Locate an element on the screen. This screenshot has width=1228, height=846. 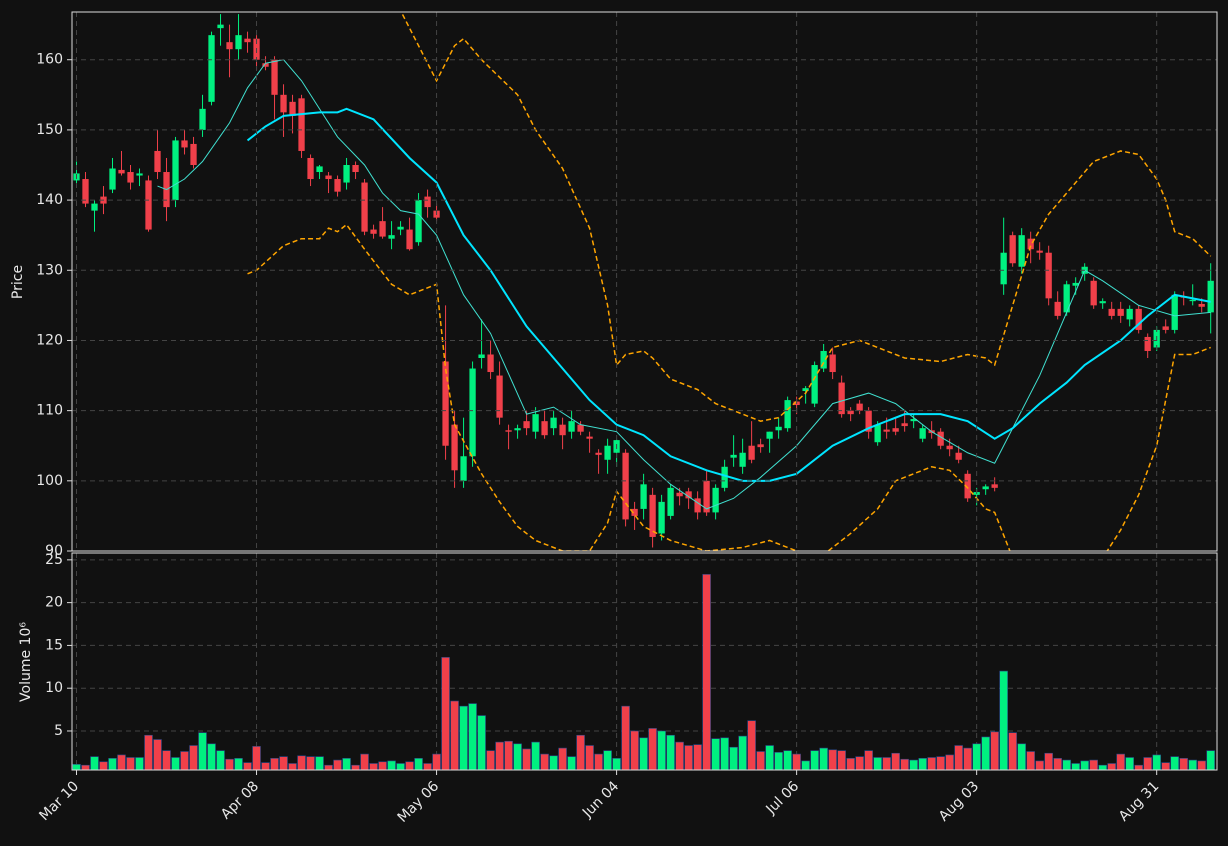
volume-axis-label: Volume 10⁶ is located at coordinates (26, 662).